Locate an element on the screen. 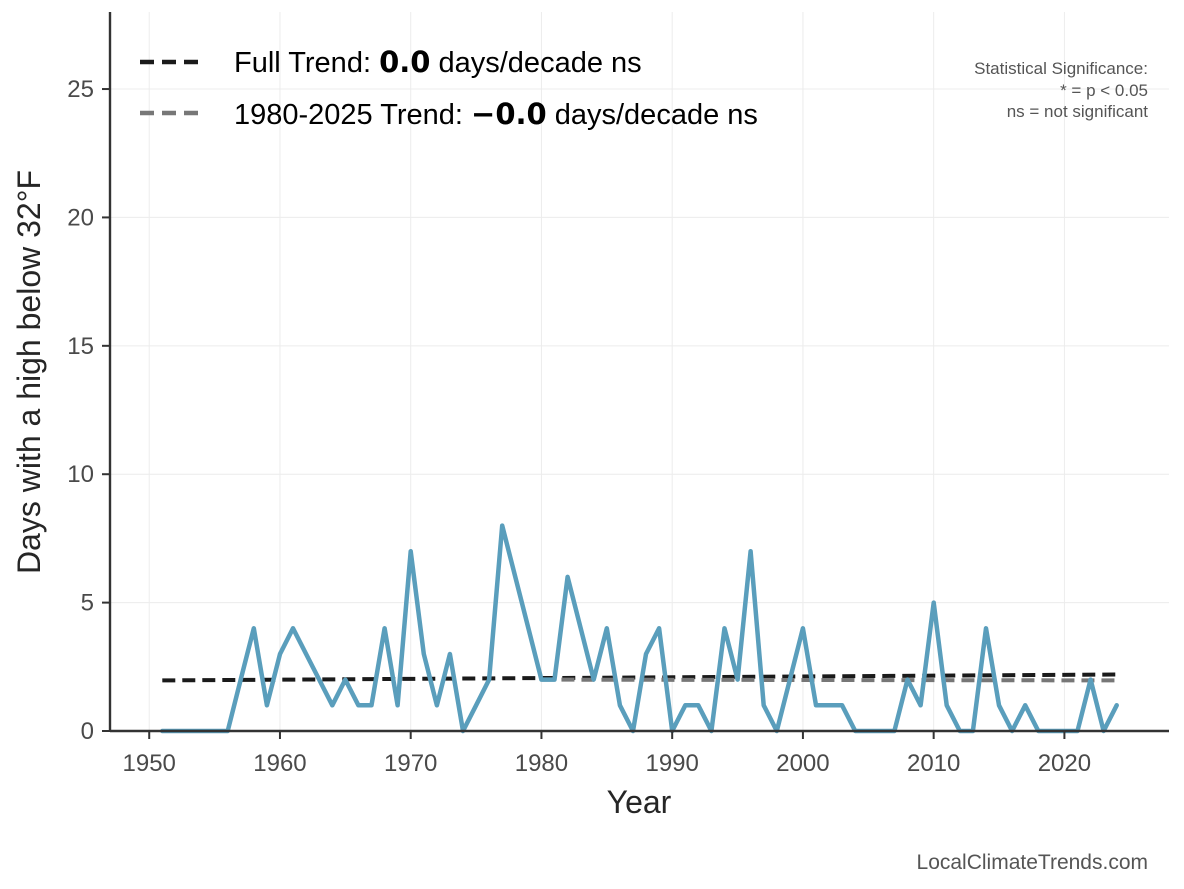 This screenshot has width=1184, height=889. significance-line-3: ns = not significant is located at coordinates (1078, 111).